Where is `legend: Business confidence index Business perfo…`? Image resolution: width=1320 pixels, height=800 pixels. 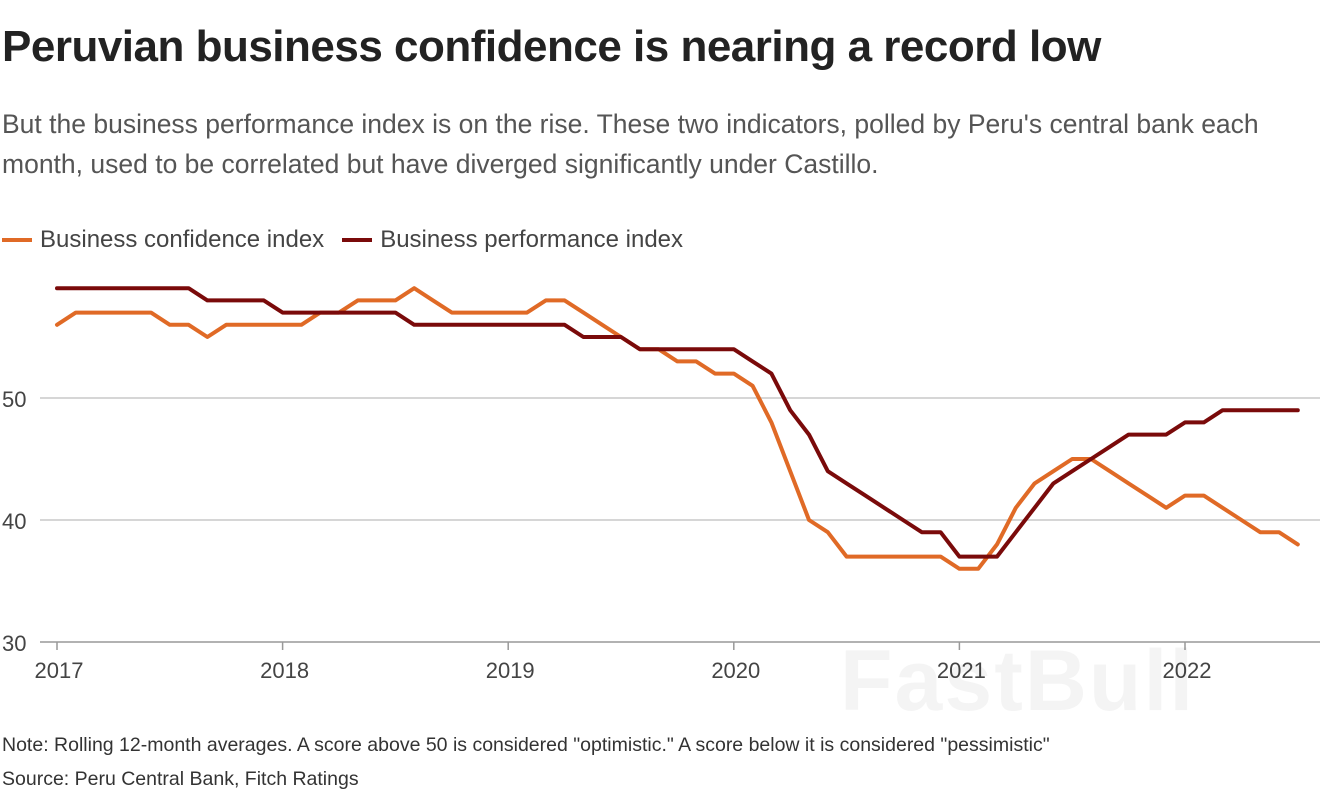
legend: Business confidence index Business perfo… is located at coordinates (342, 240).